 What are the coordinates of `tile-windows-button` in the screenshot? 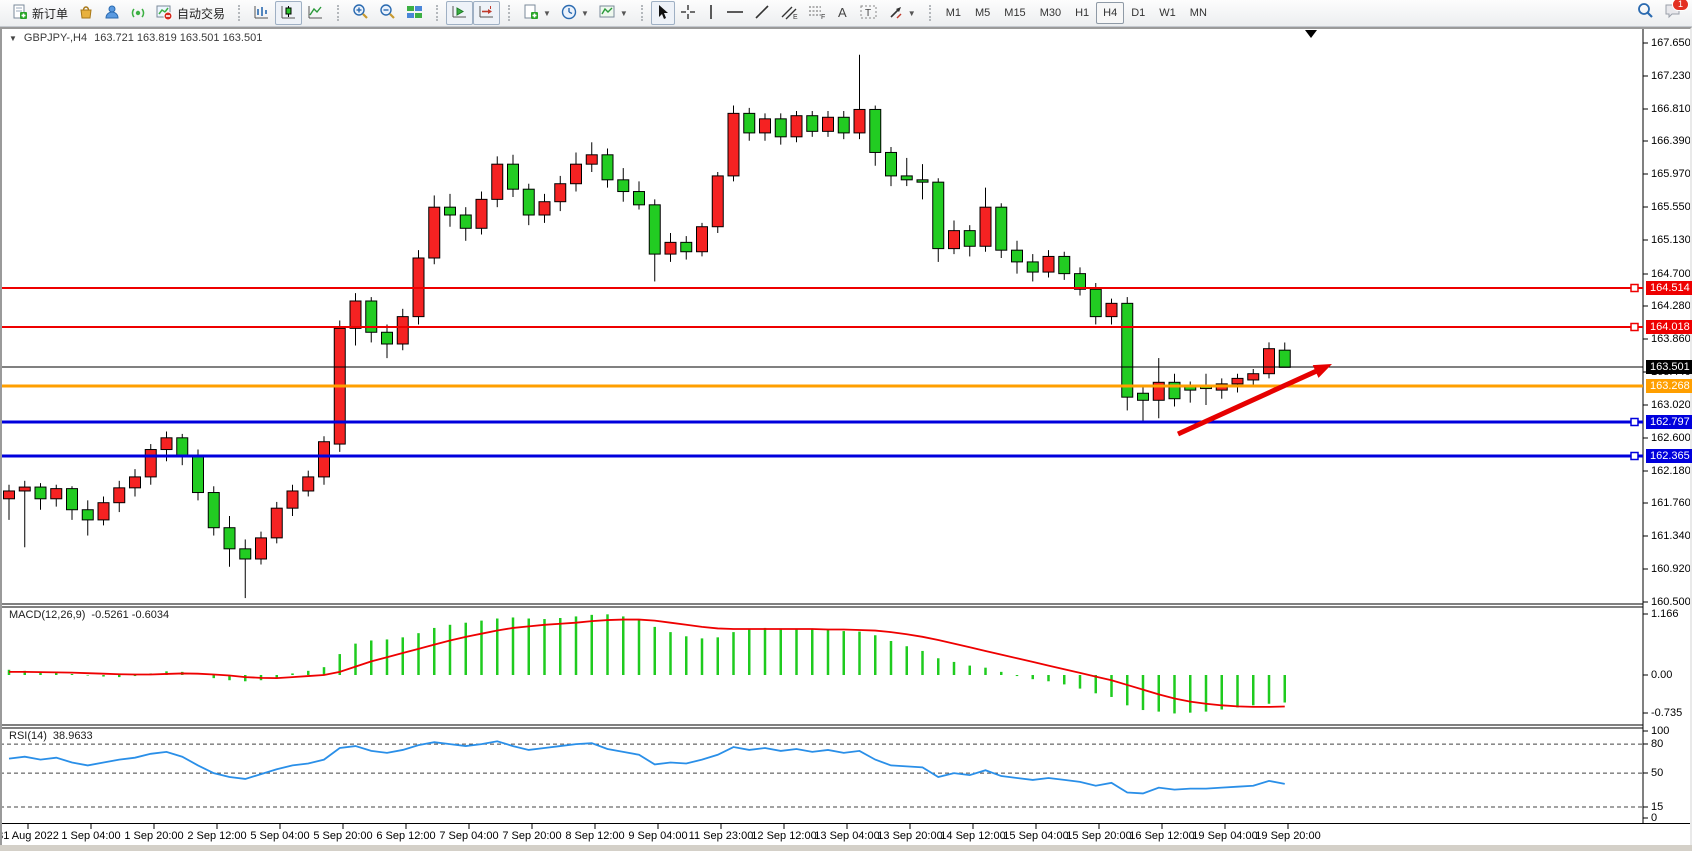 It's located at (414, 13).